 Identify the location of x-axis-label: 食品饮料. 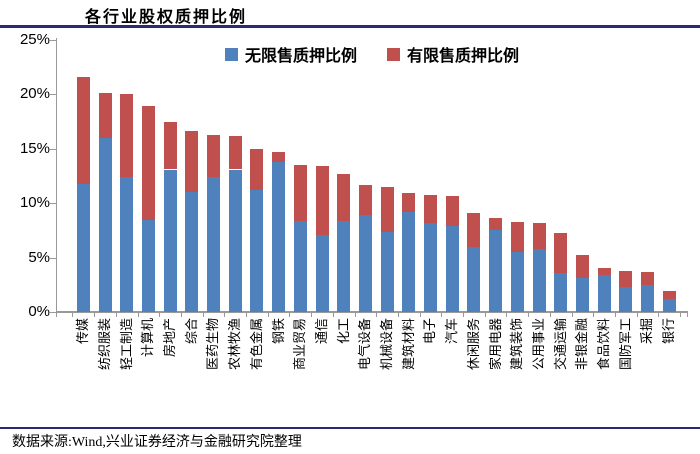
(604, 377).